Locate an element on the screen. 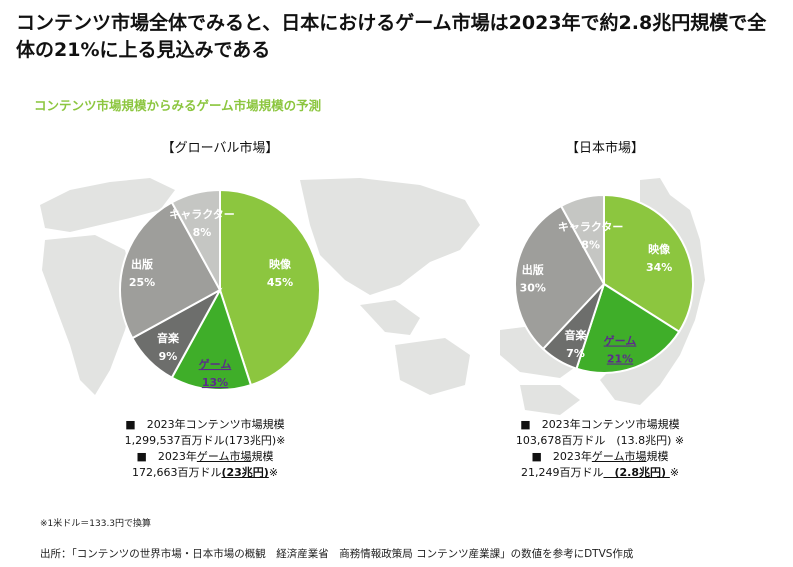 The image size is (793, 567). global-label-character: キャラクター is located at coordinates (202, 214).